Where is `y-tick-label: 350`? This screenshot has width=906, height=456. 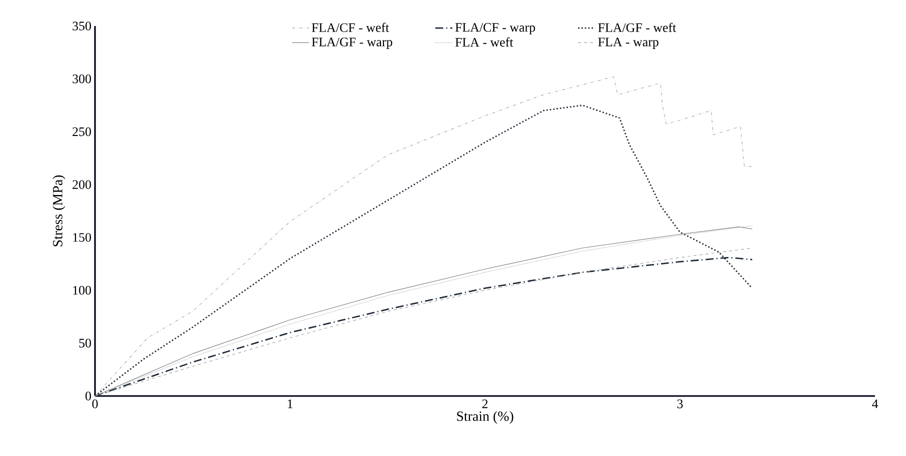
y-tick-label: 350 is located at coordinates (81, 26).